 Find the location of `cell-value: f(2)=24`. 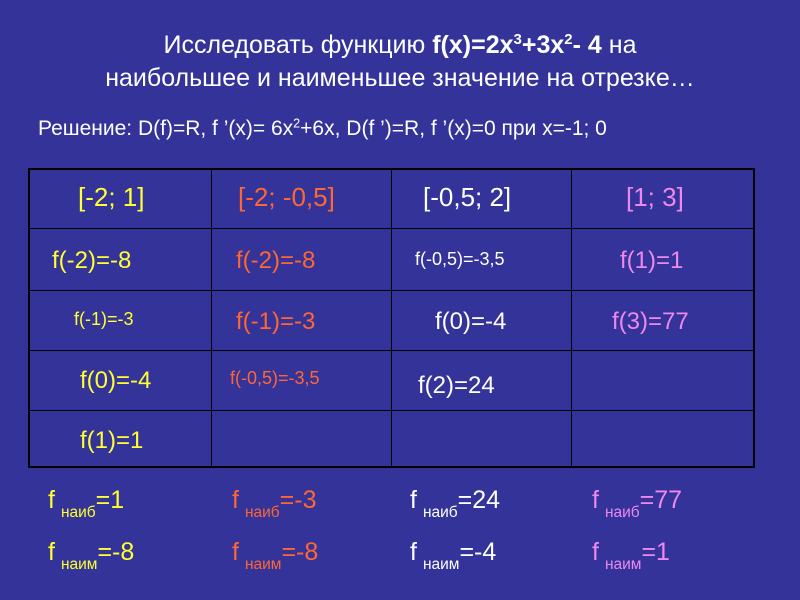

cell-value: f(2)=24 is located at coordinates (456, 385).